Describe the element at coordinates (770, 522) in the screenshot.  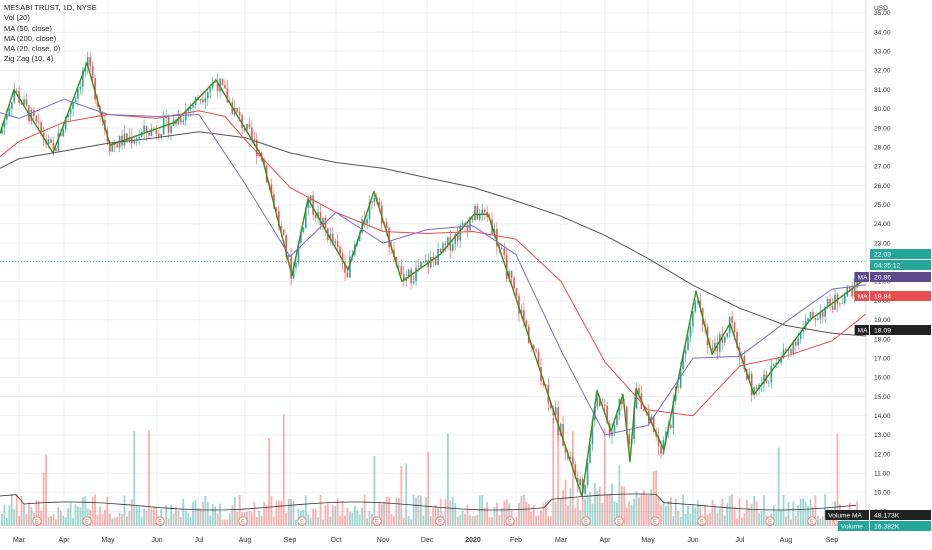
I see `earnings-marker-label-12: E` at that location.